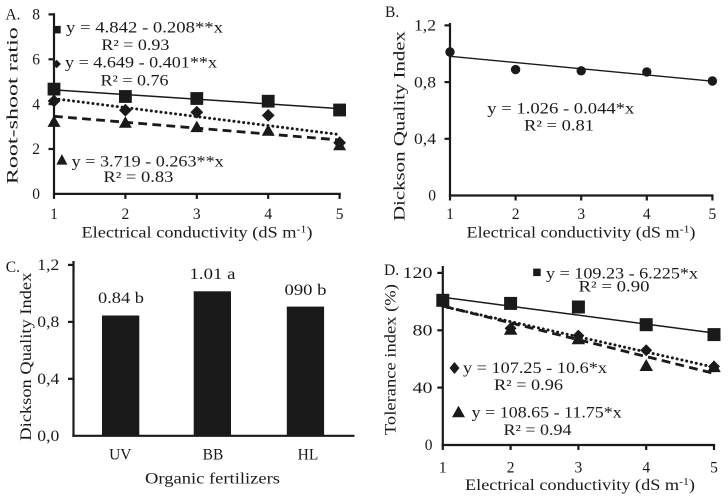 This screenshot has width=728, height=503. What do you see at coordinates (13, 267) in the screenshot?
I see `svg-text: C.` at bounding box center [13, 267].